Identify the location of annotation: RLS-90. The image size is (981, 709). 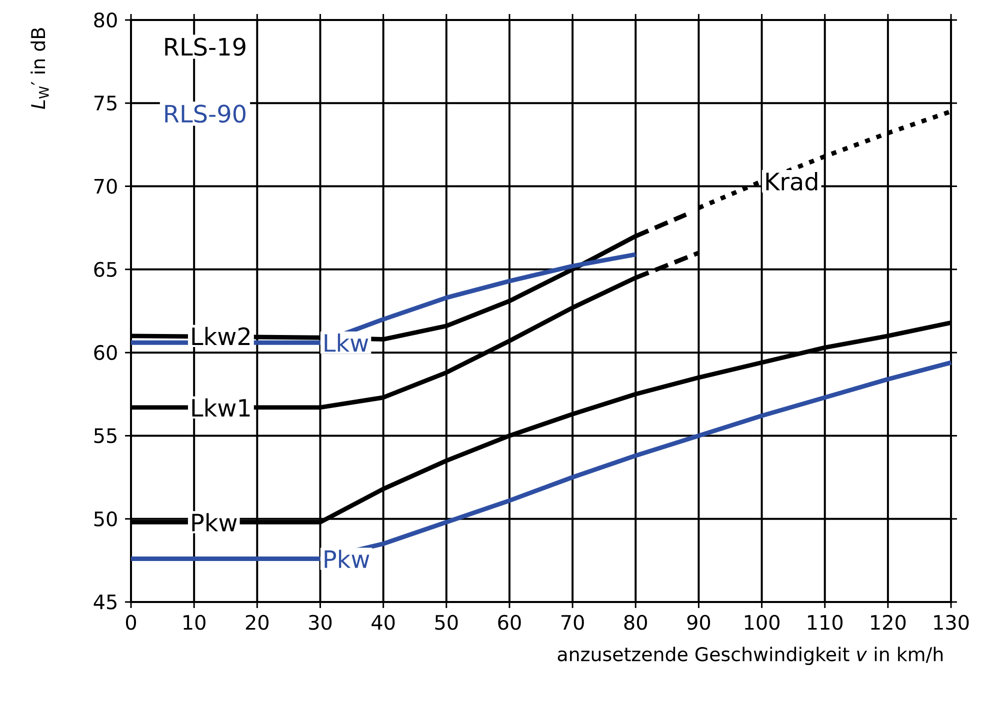
(205, 113).